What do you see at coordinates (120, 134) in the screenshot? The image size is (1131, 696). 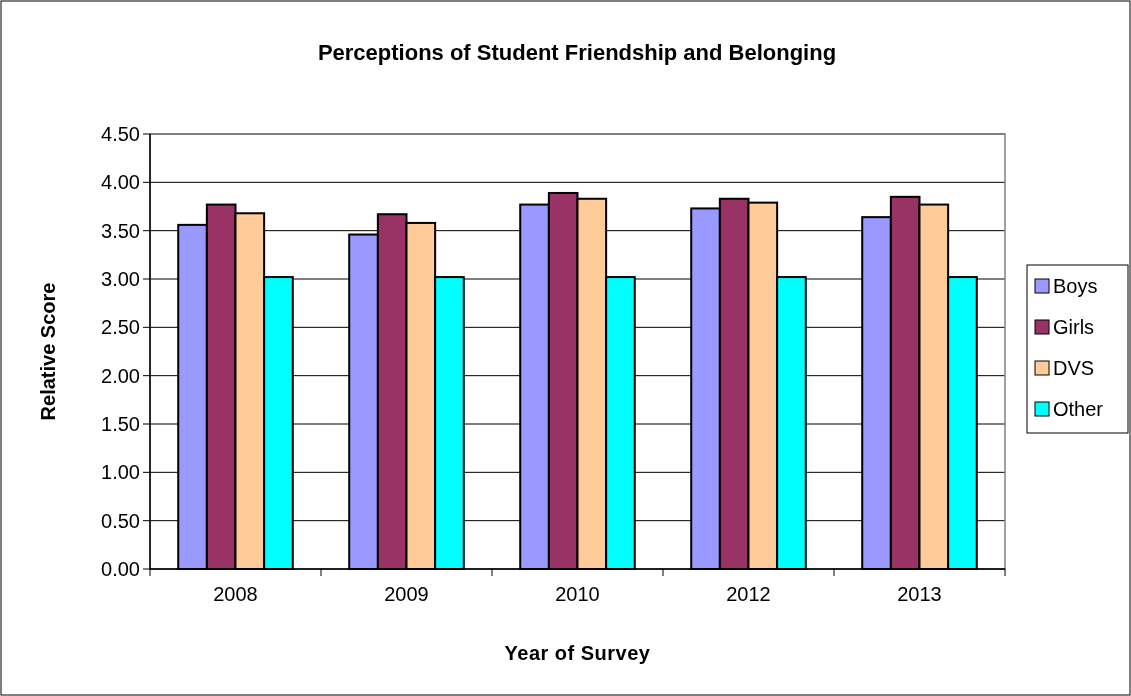 I see `y-tick-label: 4.50` at bounding box center [120, 134].